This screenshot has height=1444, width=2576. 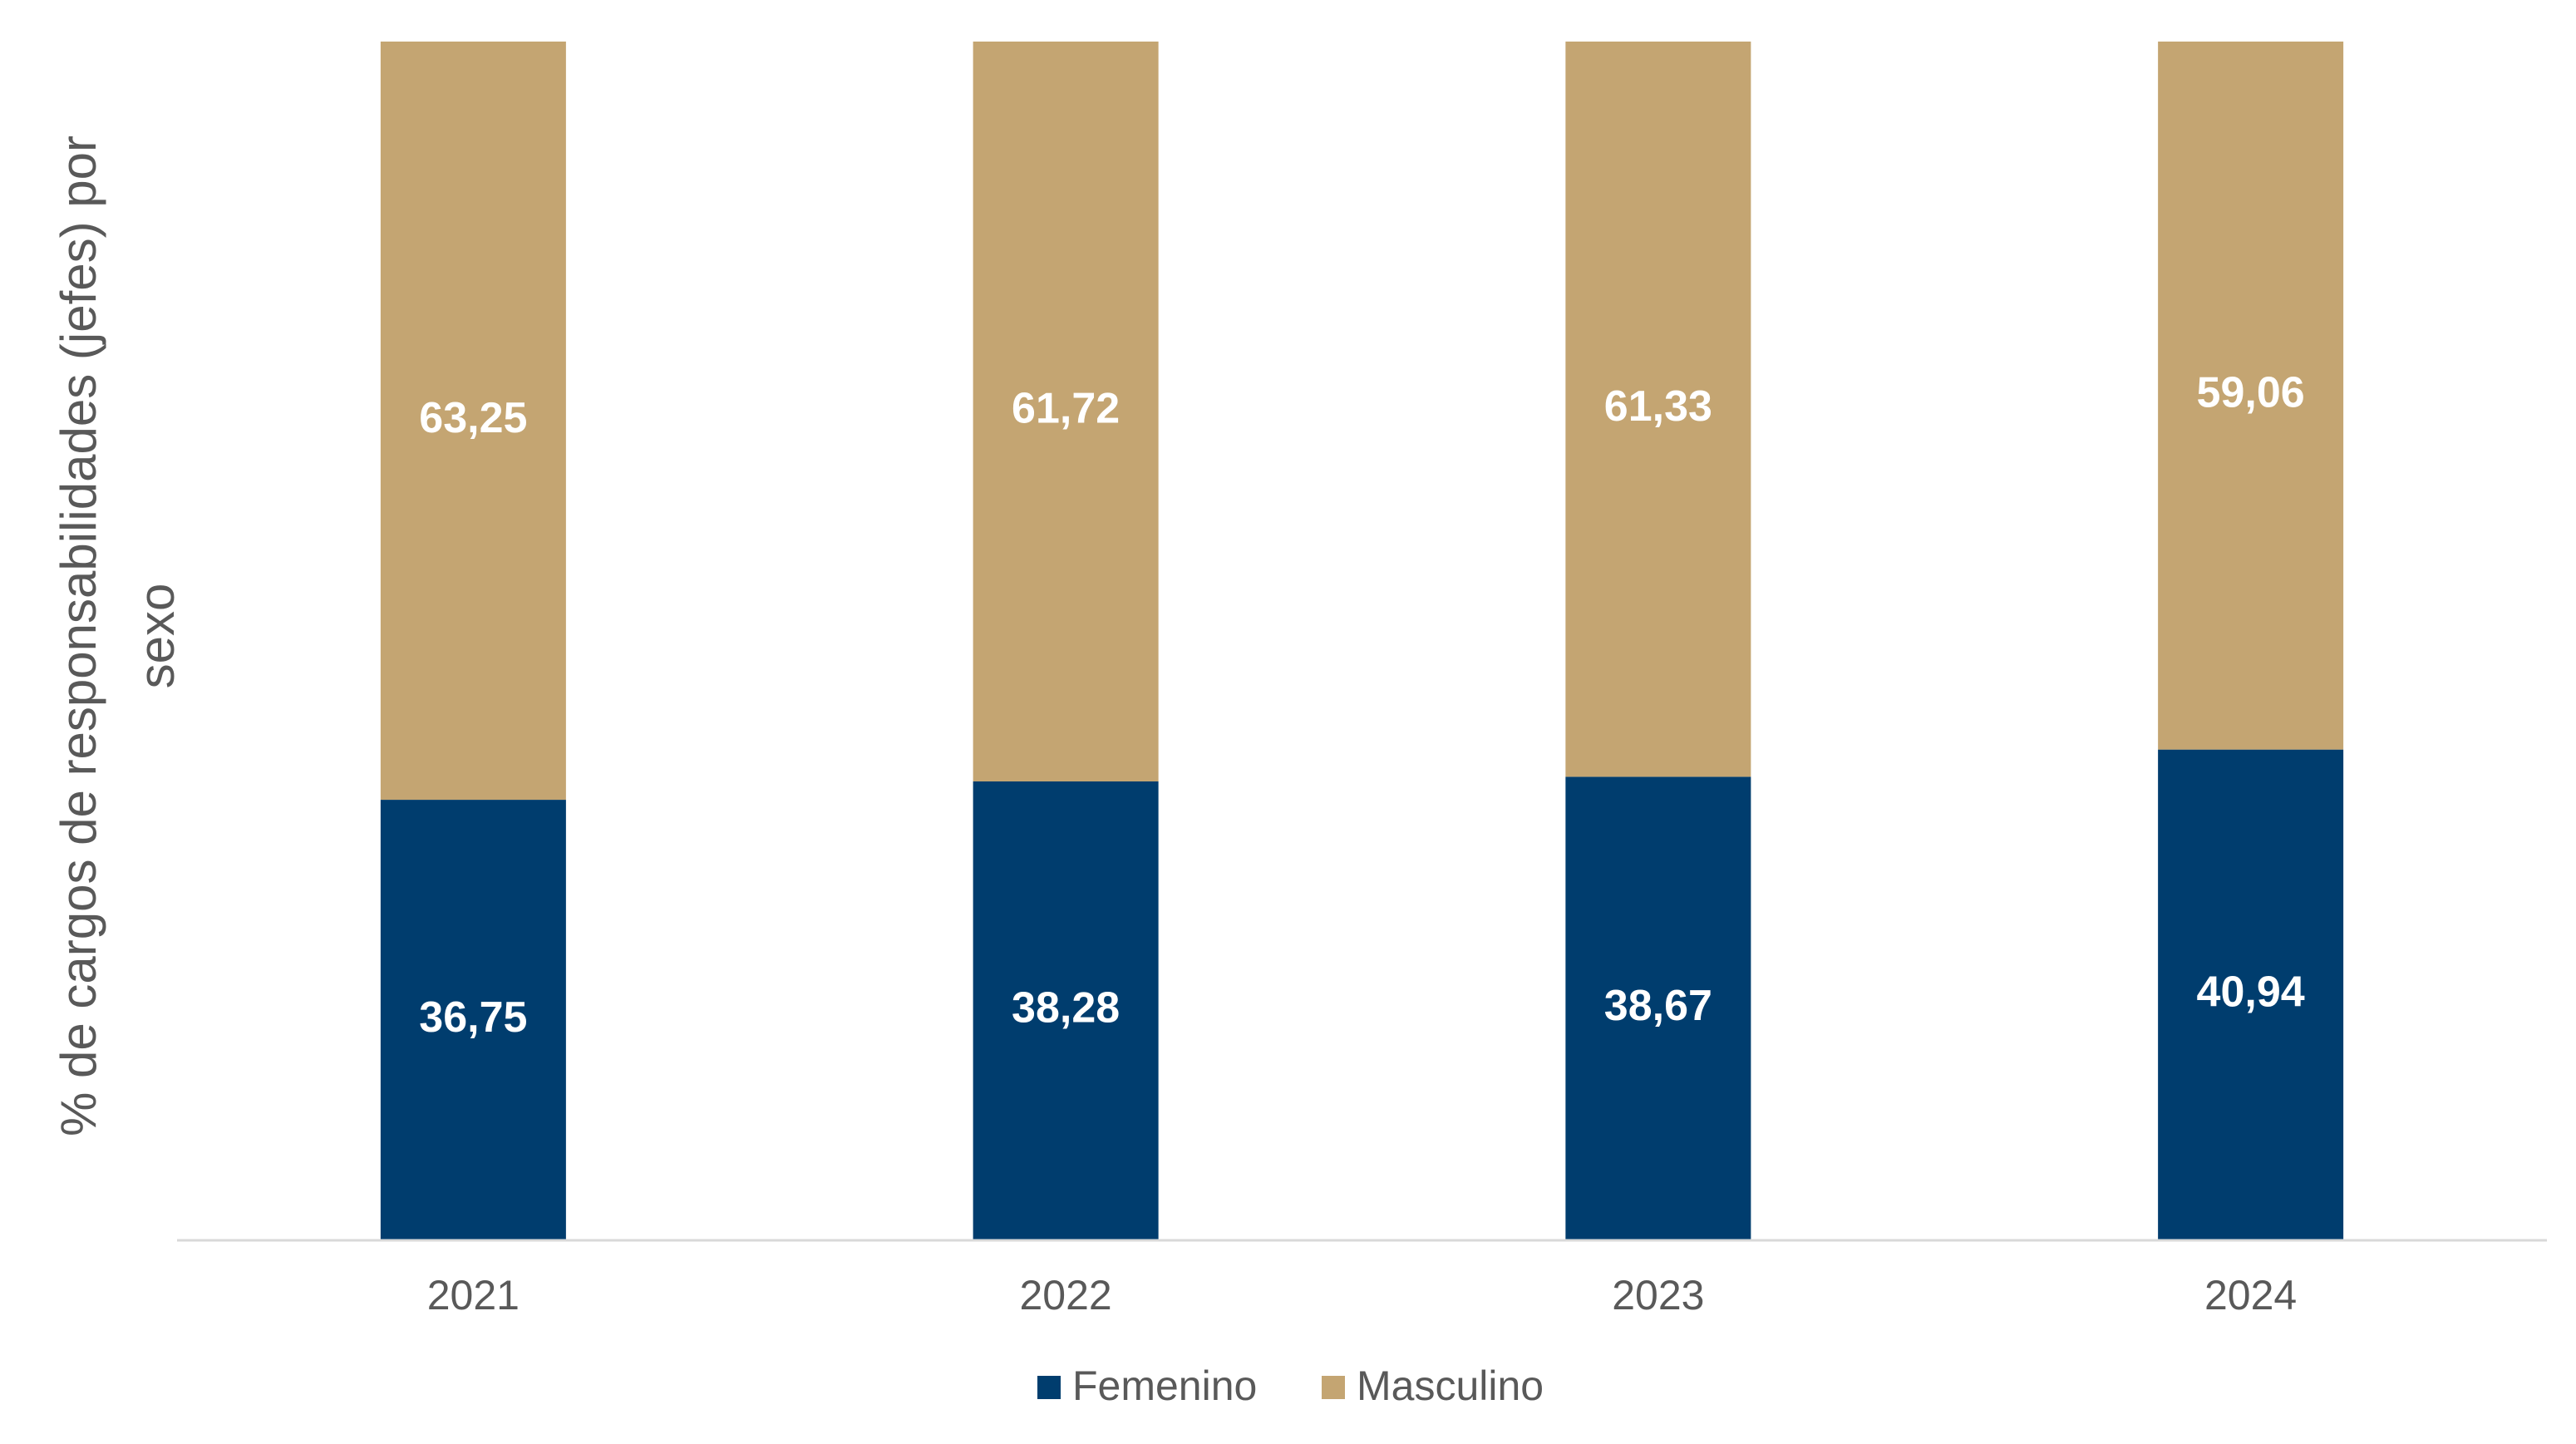 What do you see at coordinates (2250, 1295) in the screenshot?
I see `x-tick-label: 2024` at bounding box center [2250, 1295].